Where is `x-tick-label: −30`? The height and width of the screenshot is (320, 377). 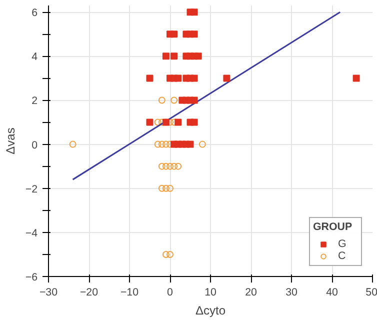 x-tick-label: −30 is located at coordinates (48, 292).